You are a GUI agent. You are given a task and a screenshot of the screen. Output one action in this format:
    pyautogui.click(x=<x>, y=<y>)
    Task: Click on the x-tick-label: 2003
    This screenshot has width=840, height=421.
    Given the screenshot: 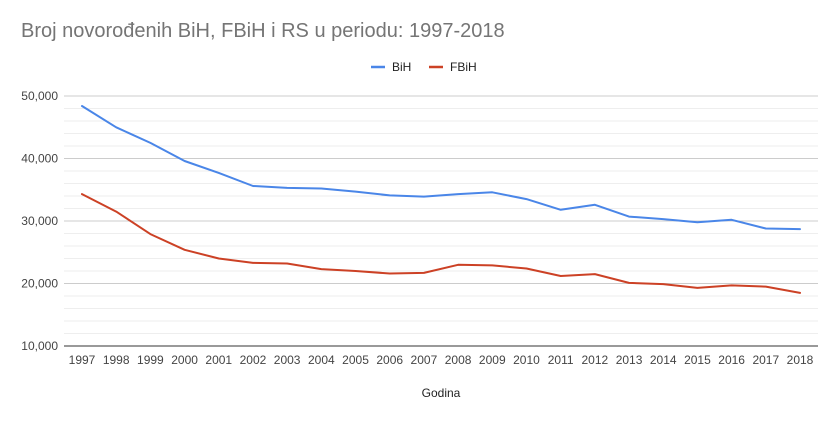 What is the action you would take?
    pyautogui.click(x=287, y=360)
    